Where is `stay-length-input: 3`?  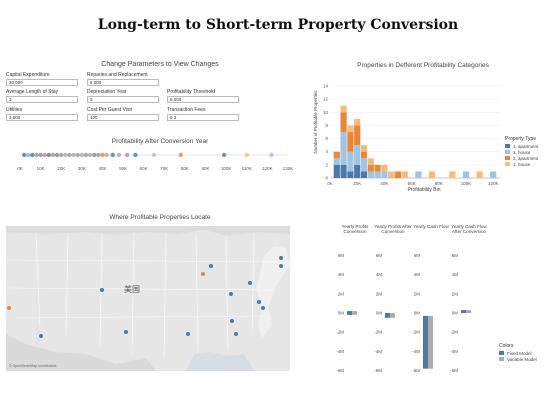
stay-length-input: 3 is located at coordinates (42, 99).